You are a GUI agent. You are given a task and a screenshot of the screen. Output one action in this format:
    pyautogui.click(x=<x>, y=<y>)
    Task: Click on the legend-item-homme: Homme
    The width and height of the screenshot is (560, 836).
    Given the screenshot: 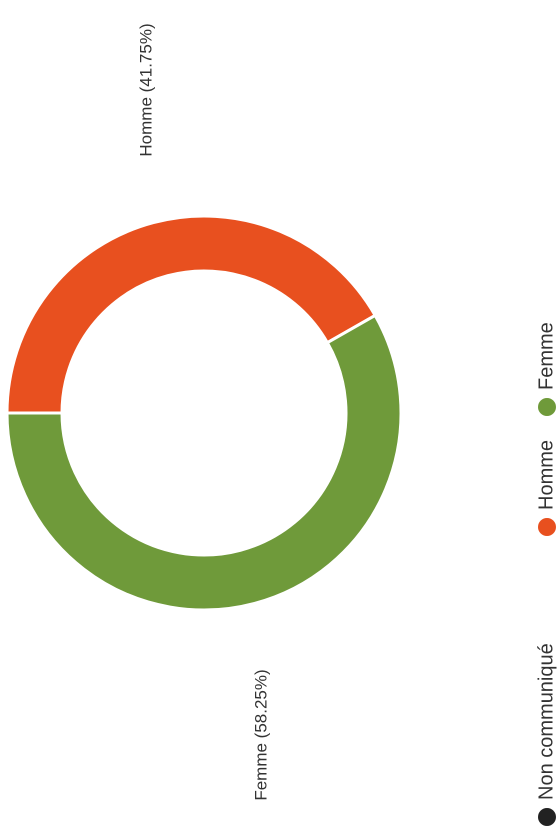 What is the action you would take?
    pyautogui.click(x=546, y=488)
    